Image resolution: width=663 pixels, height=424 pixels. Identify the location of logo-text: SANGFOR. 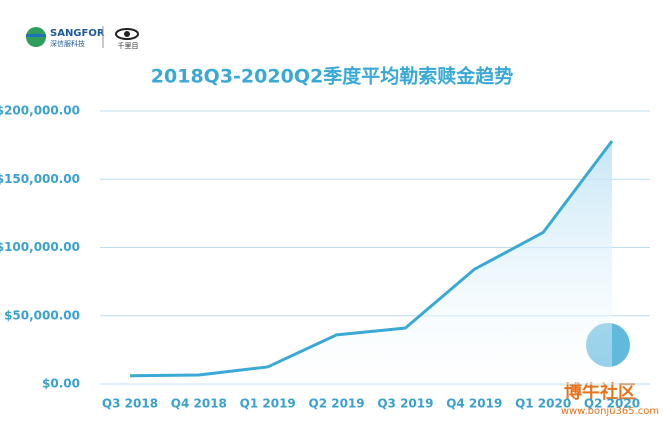
(77, 33).